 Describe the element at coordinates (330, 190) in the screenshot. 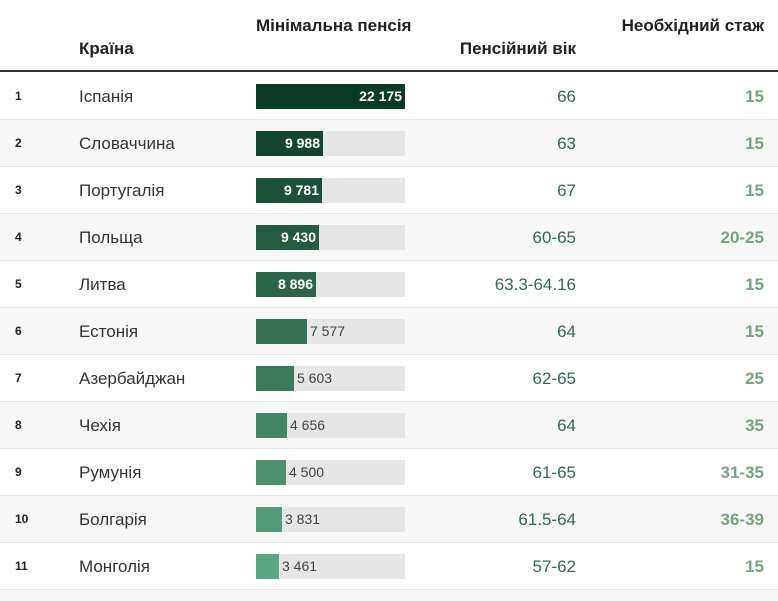

I see `pension-bar-track: 9 781` at that location.